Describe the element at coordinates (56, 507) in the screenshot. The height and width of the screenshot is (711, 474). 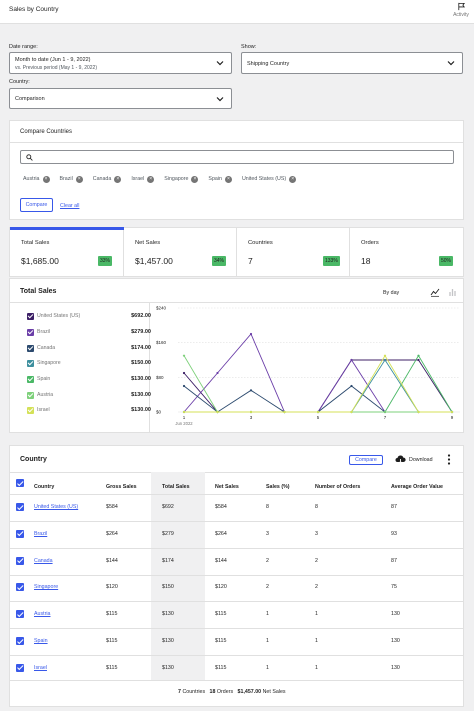
I see `cell-country: United States (US)` at that location.